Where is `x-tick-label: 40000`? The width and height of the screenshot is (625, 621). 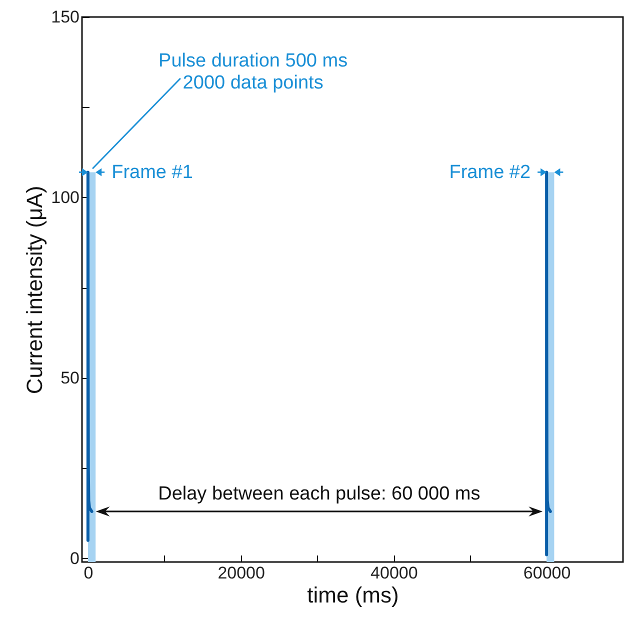
x-tick-label: 40000 is located at coordinates (394, 573).